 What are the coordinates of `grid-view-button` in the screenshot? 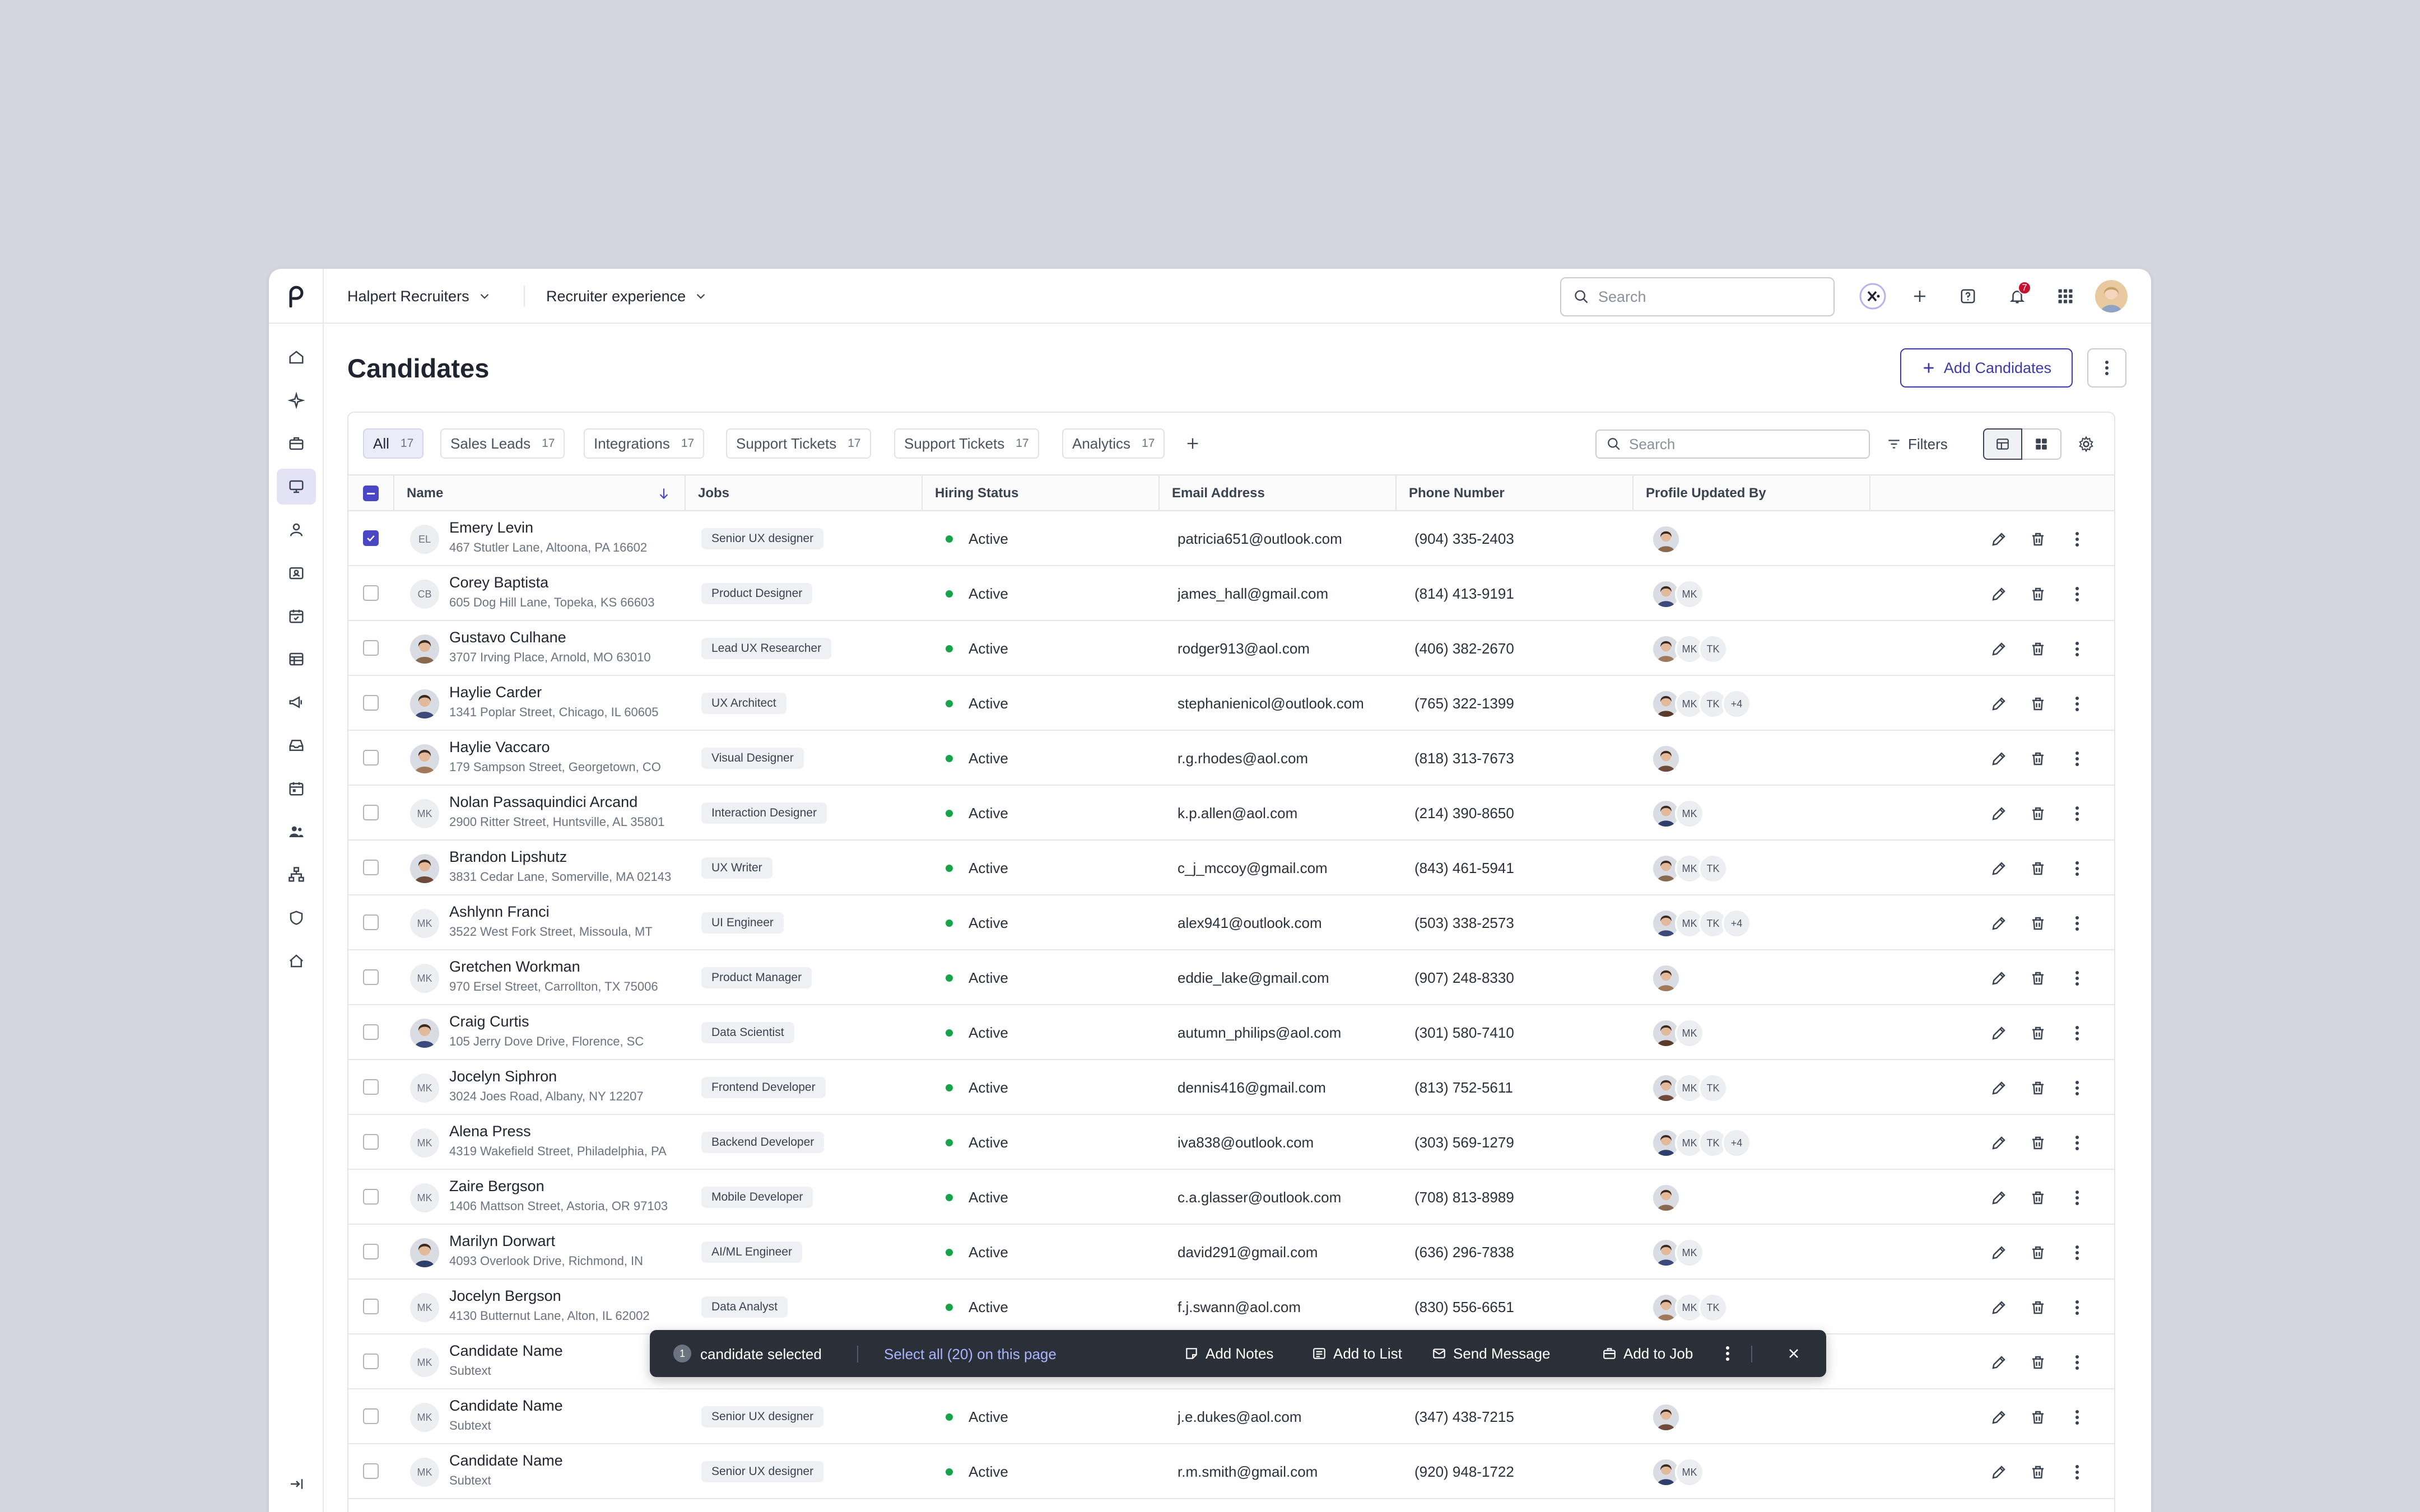 It's located at (2042, 444).